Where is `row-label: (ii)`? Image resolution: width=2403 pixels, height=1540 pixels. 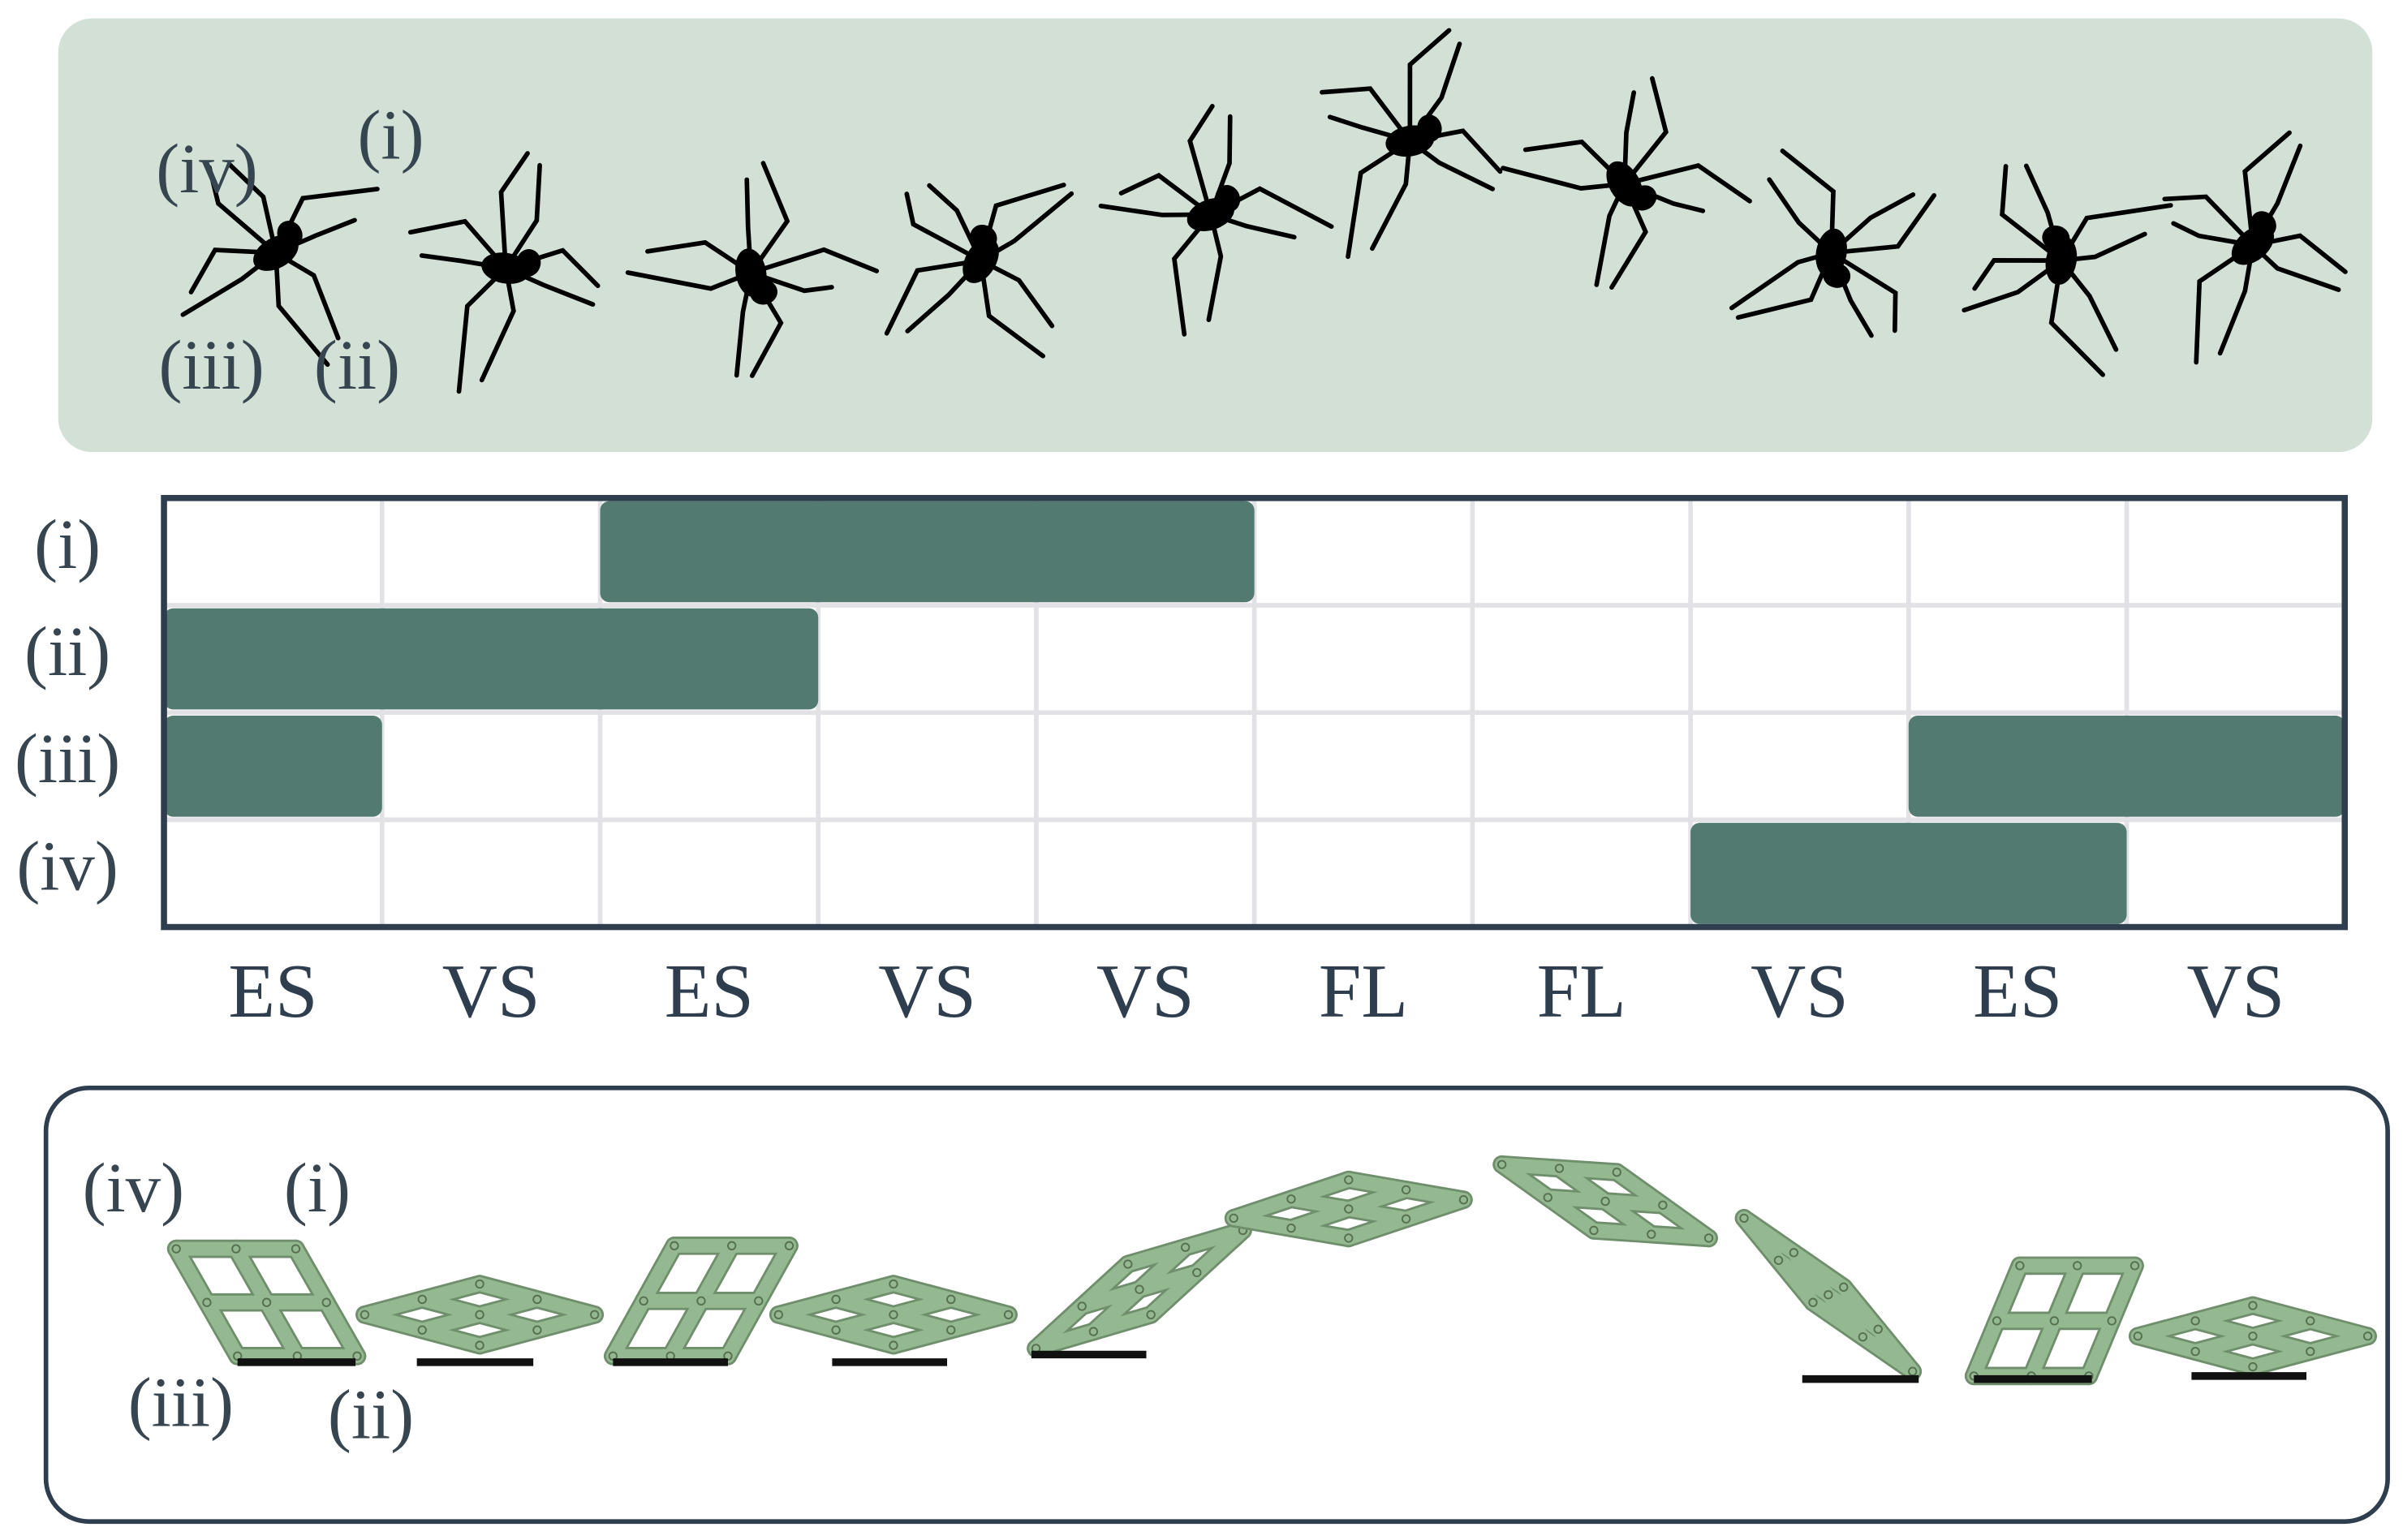 row-label: (ii) is located at coordinates (67, 651).